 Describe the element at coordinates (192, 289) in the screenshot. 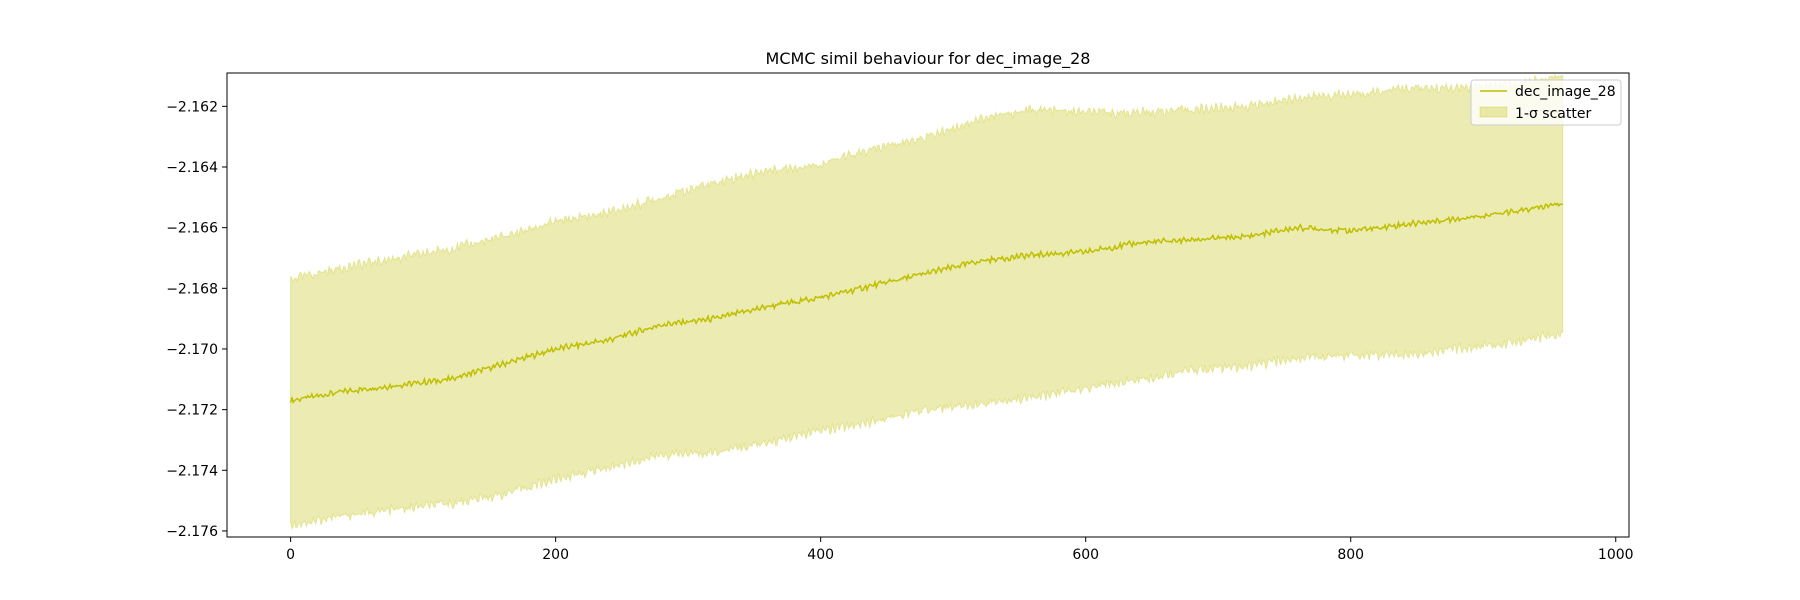

I see `y-tick-label: −2.168` at that location.